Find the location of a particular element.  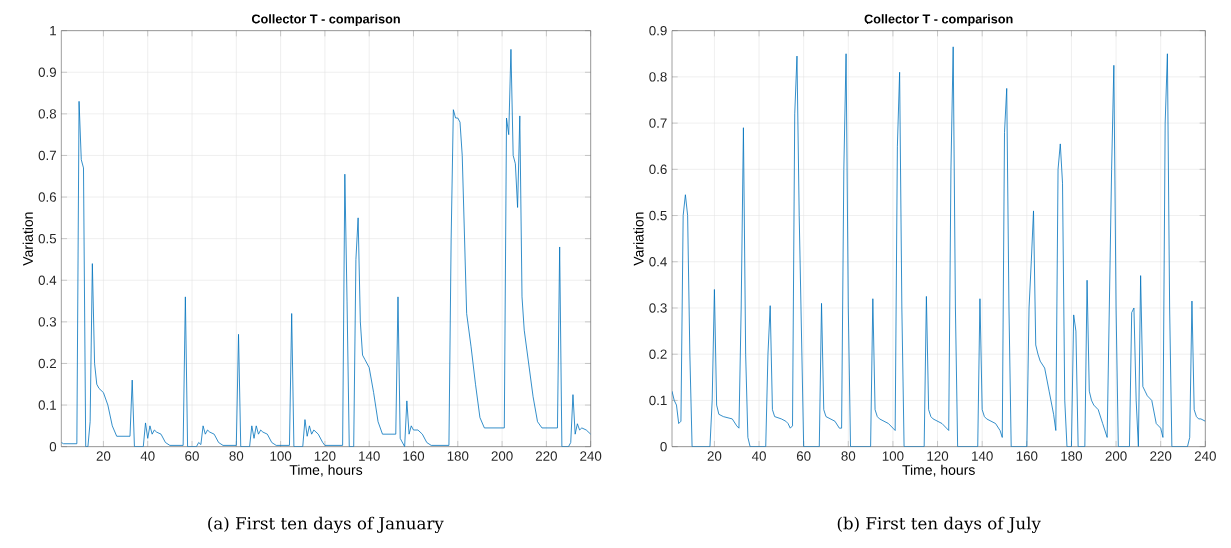

text: (b) First ten days of July is located at coordinates (939, 525).